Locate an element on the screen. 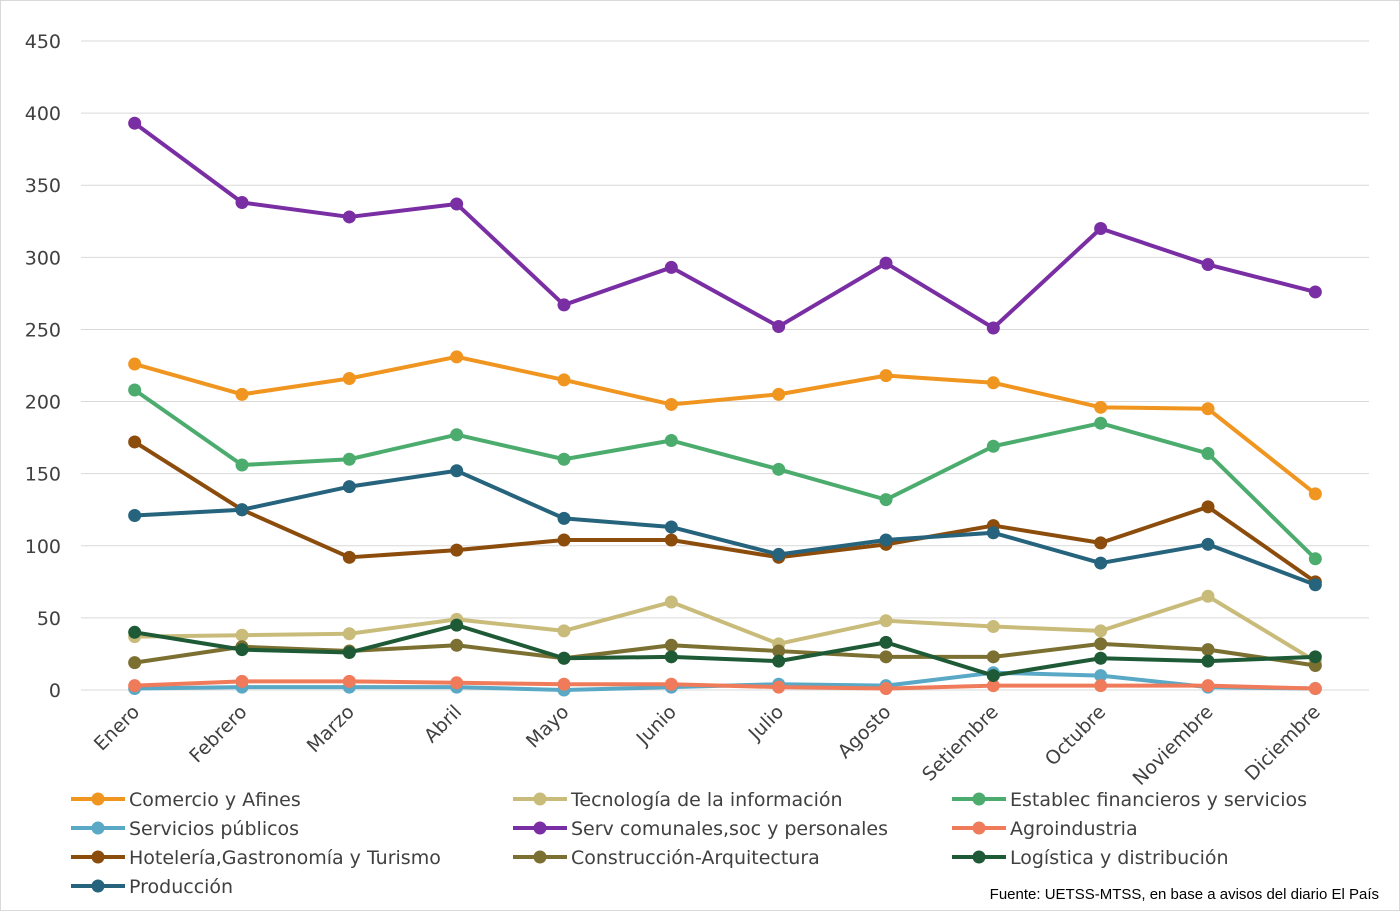 This screenshot has width=1400, height=912. y-tick-label: 450 is located at coordinates (43, 42).